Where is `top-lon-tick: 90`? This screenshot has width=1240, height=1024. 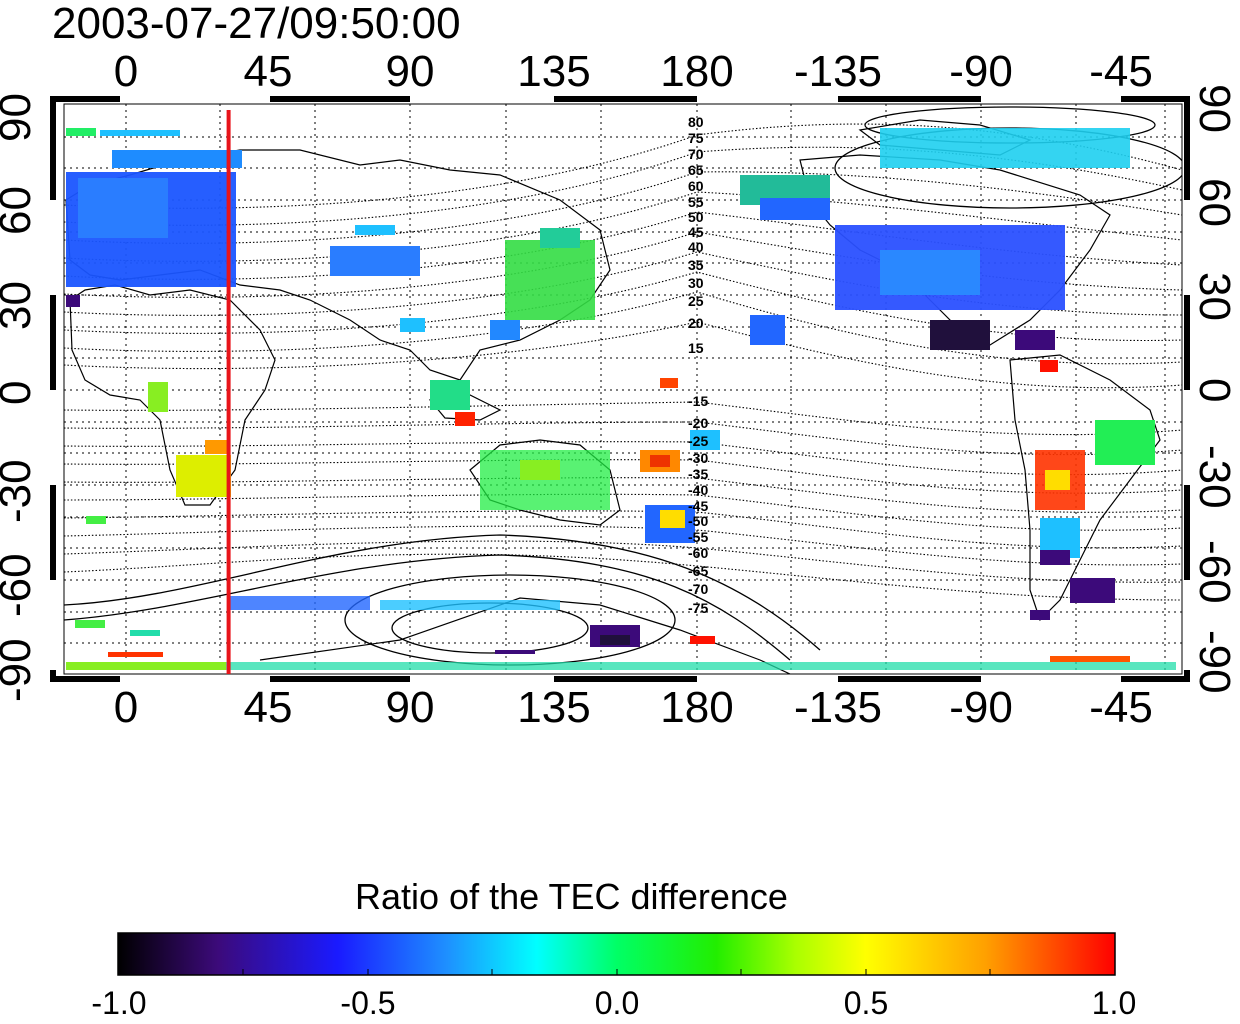 top-lon-tick: 90 is located at coordinates (410, 71).